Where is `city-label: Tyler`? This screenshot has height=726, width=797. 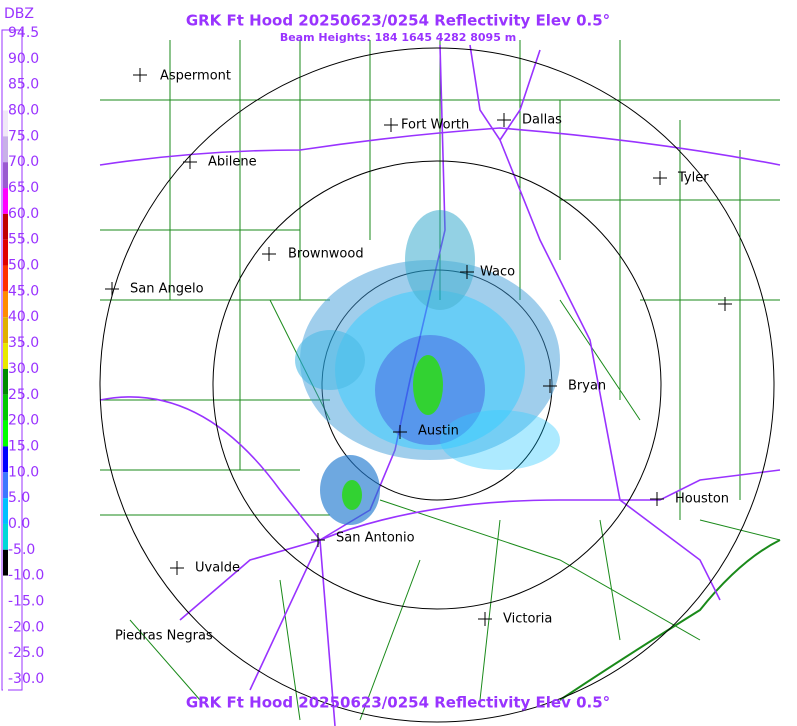
city-label: Tyler is located at coordinates (693, 178).